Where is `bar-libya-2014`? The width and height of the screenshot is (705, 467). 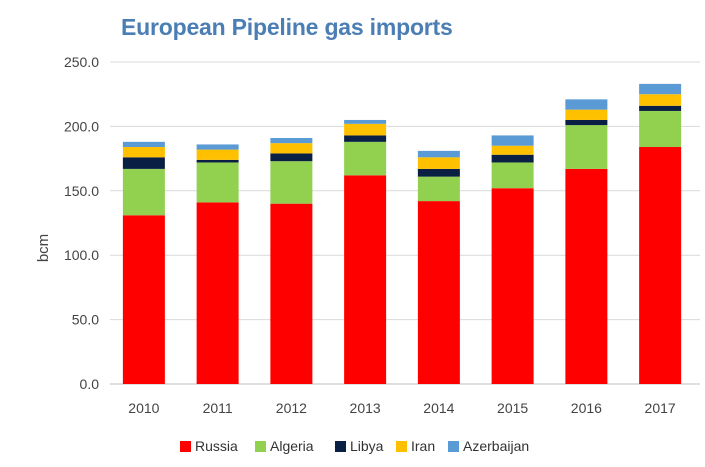 bar-libya-2014 is located at coordinates (438, 172).